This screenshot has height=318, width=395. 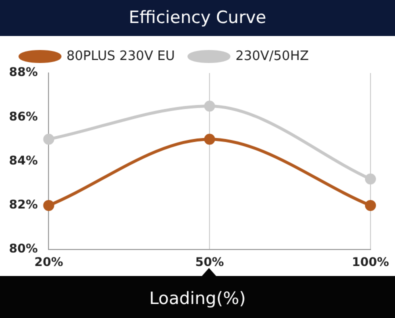 I want to click on y-tick-label: 86%, so click(x=23, y=116).